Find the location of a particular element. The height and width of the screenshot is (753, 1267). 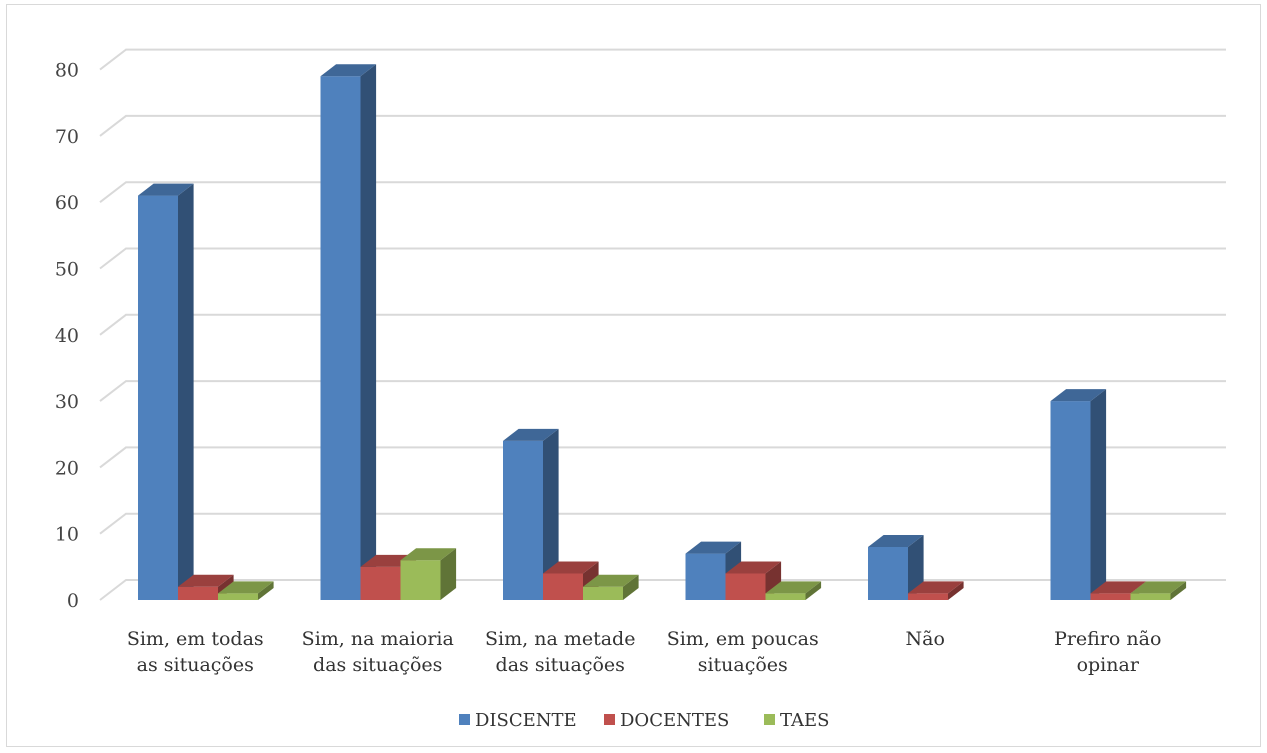

y-tick-label-20: 20 is located at coordinates (67, 468).